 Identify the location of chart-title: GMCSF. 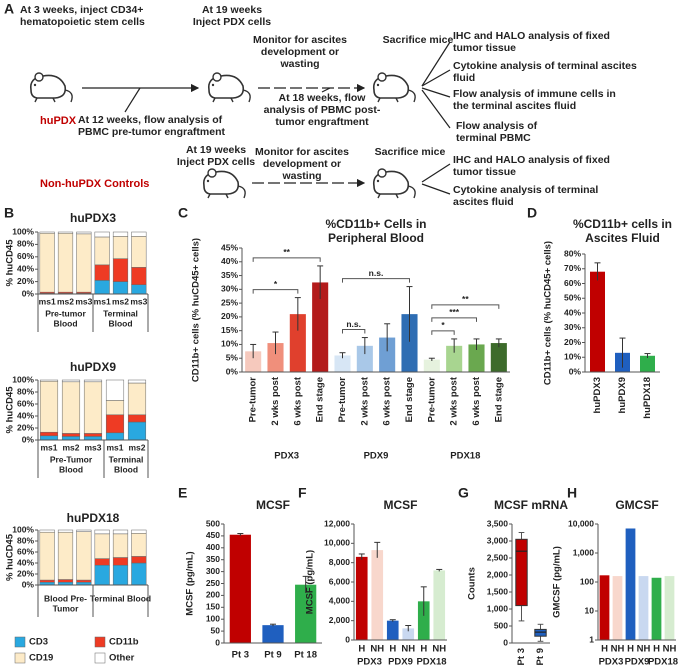
(636, 505).